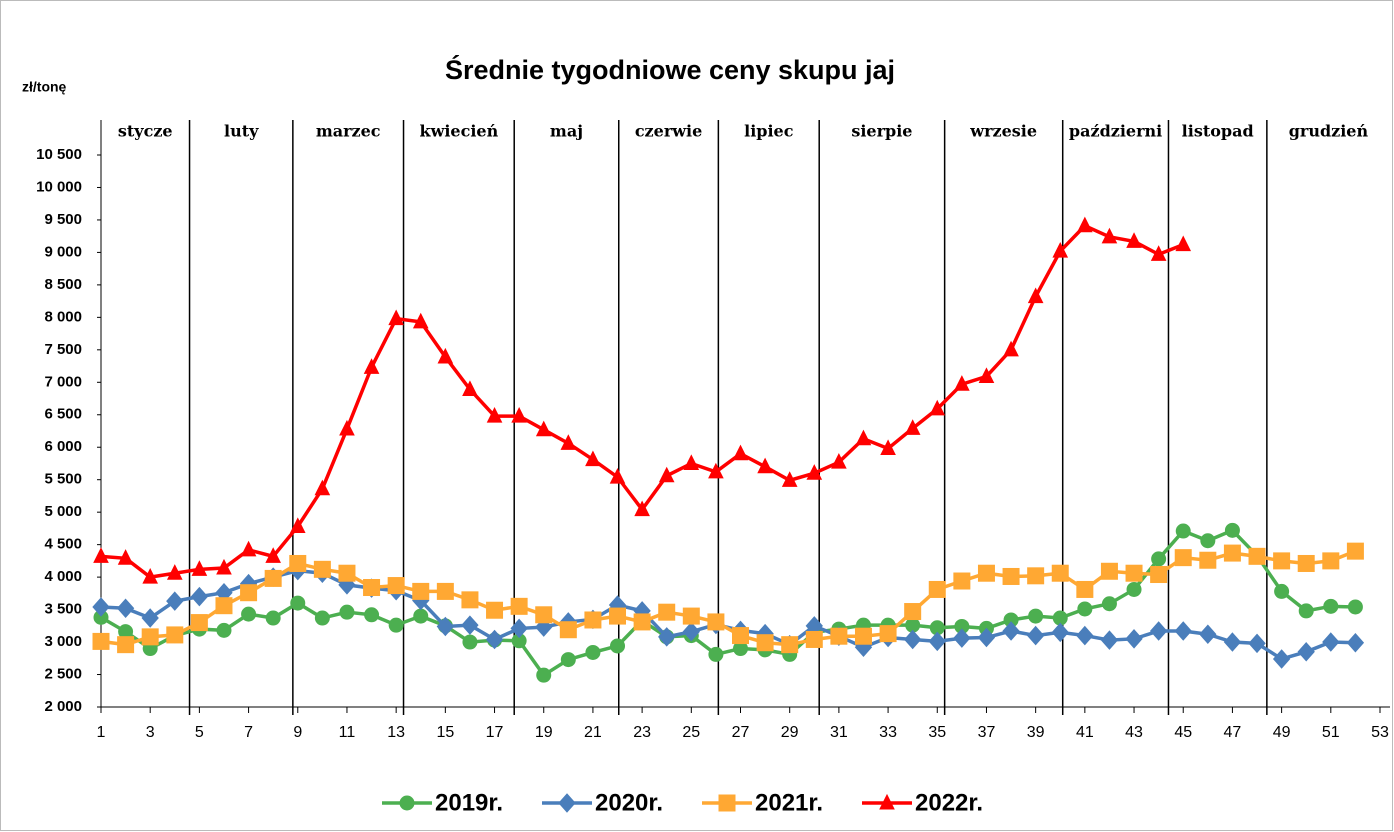 The image size is (1394, 832). I want to click on y-tick-label: 2 500, so click(63, 673).